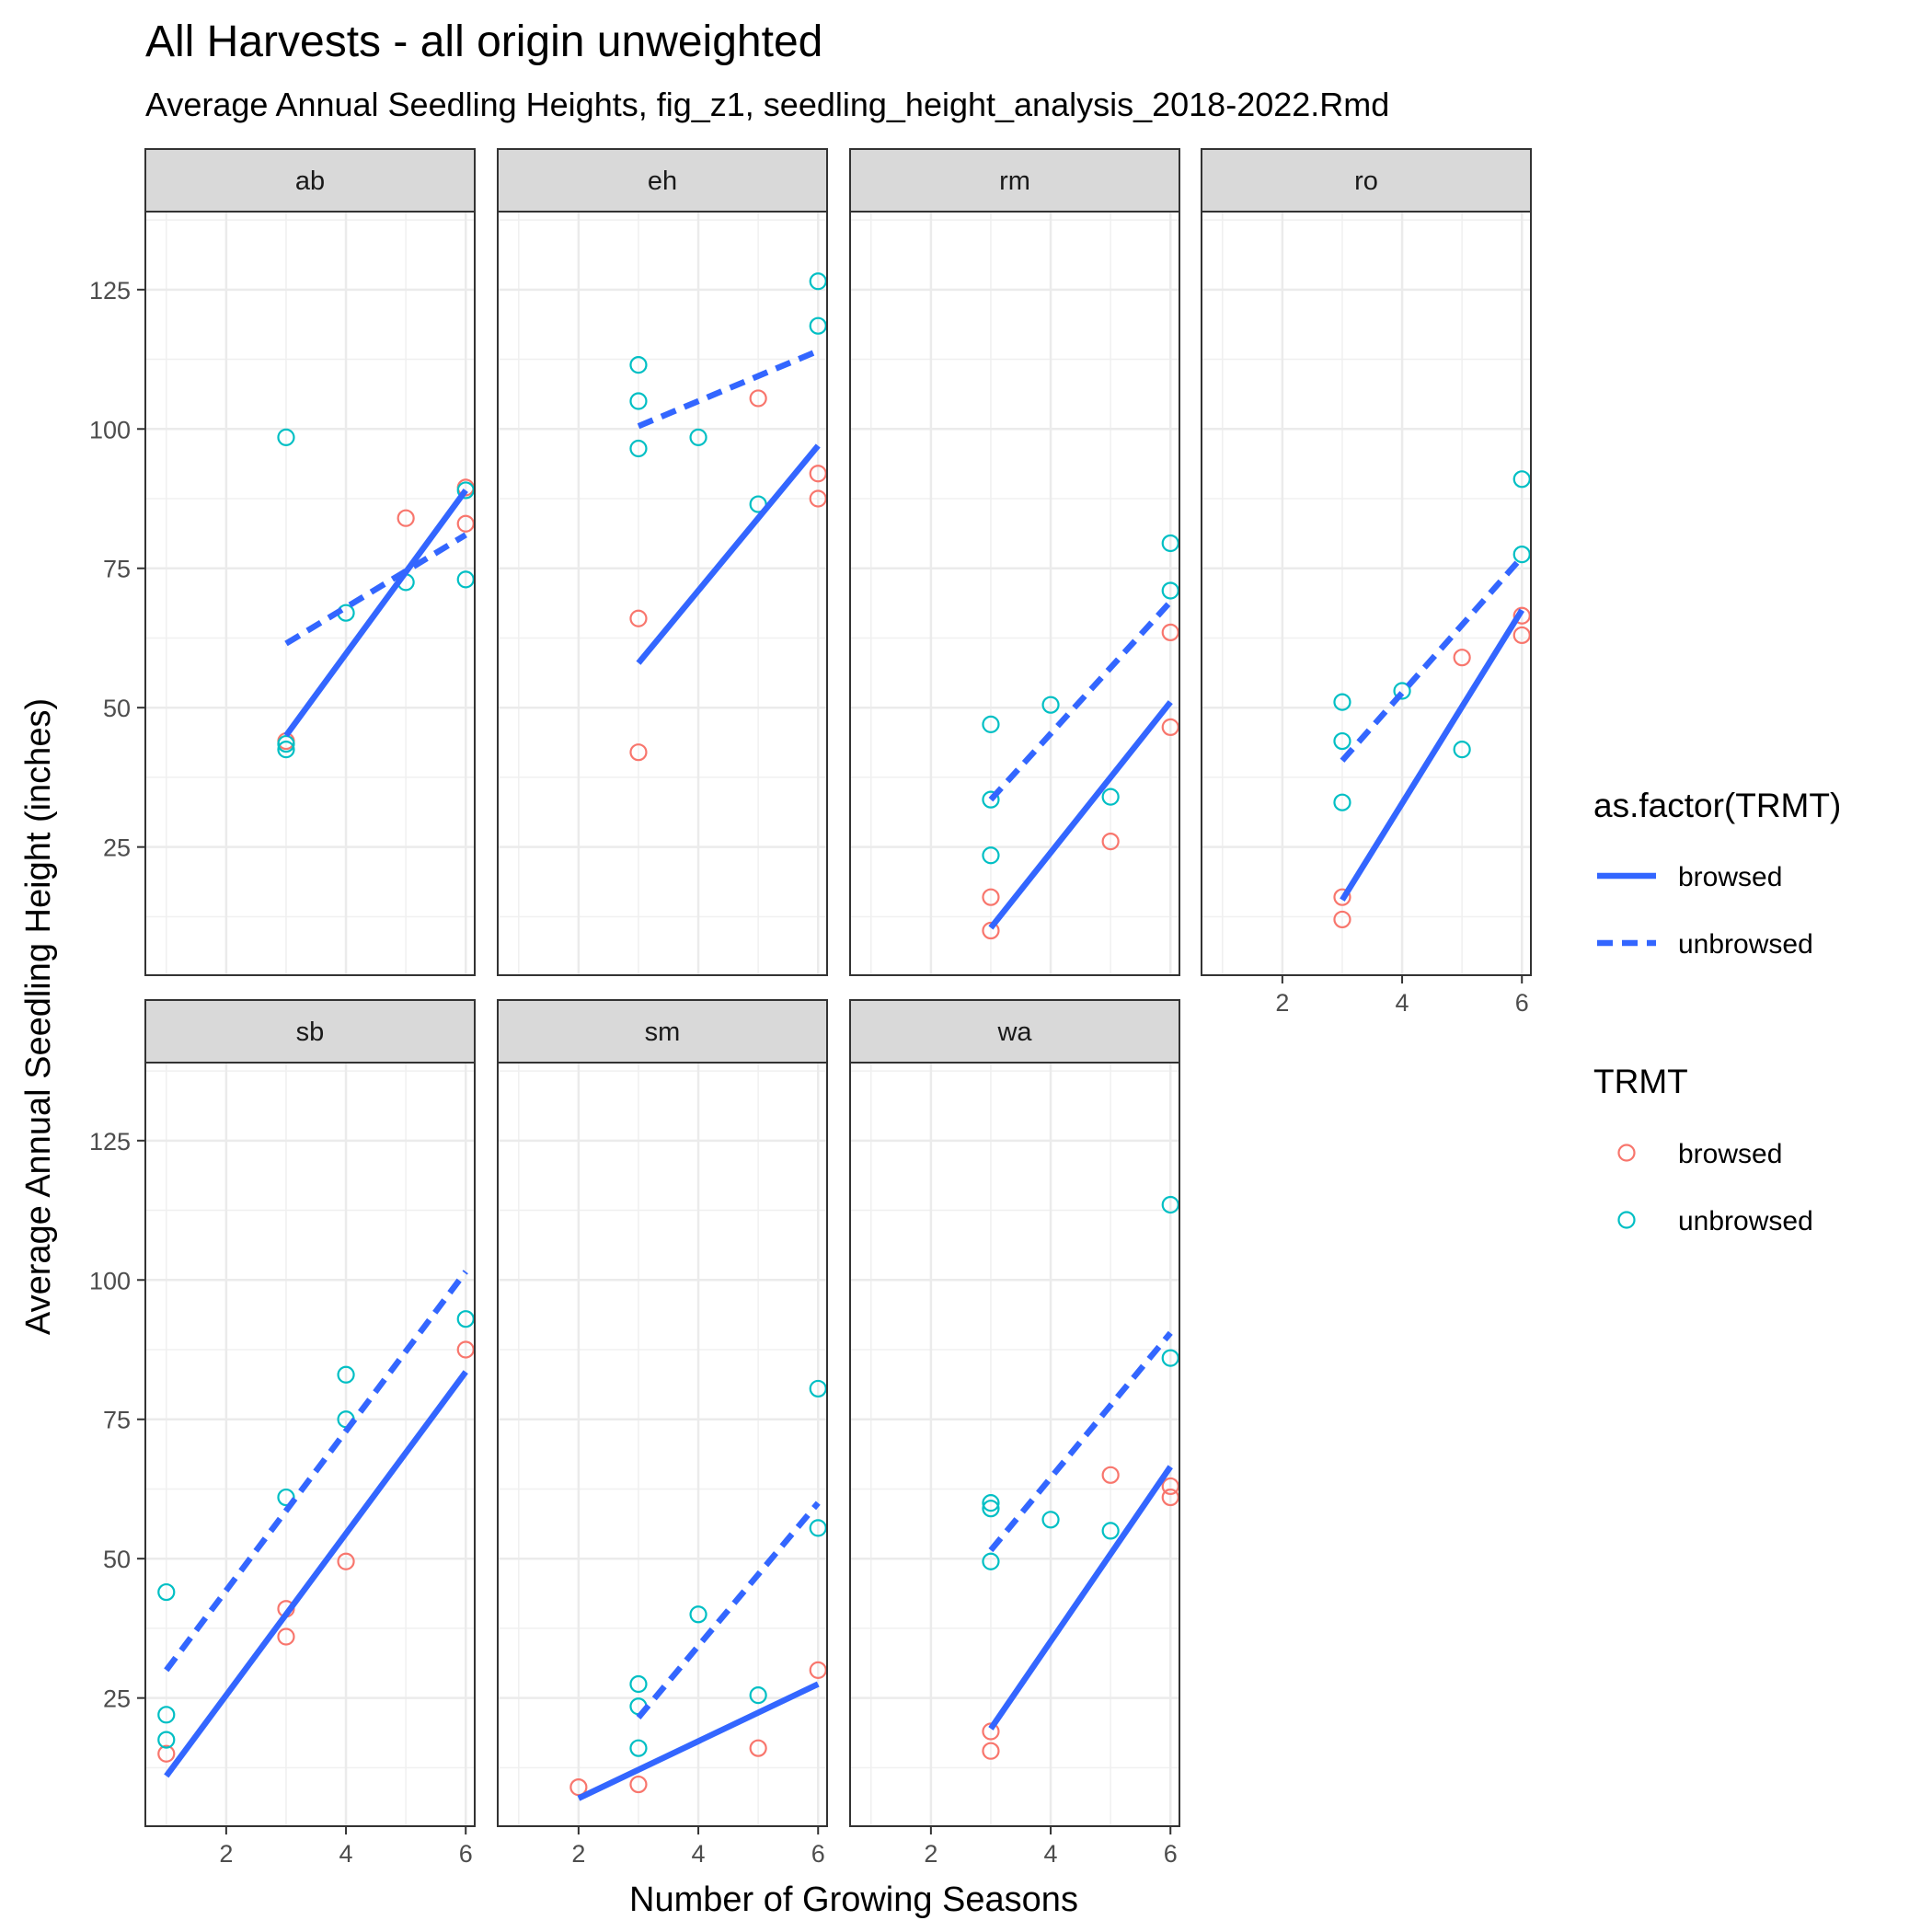 The image size is (1932, 1932). I want to click on x-tick-label: 6, so click(1171, 1854).